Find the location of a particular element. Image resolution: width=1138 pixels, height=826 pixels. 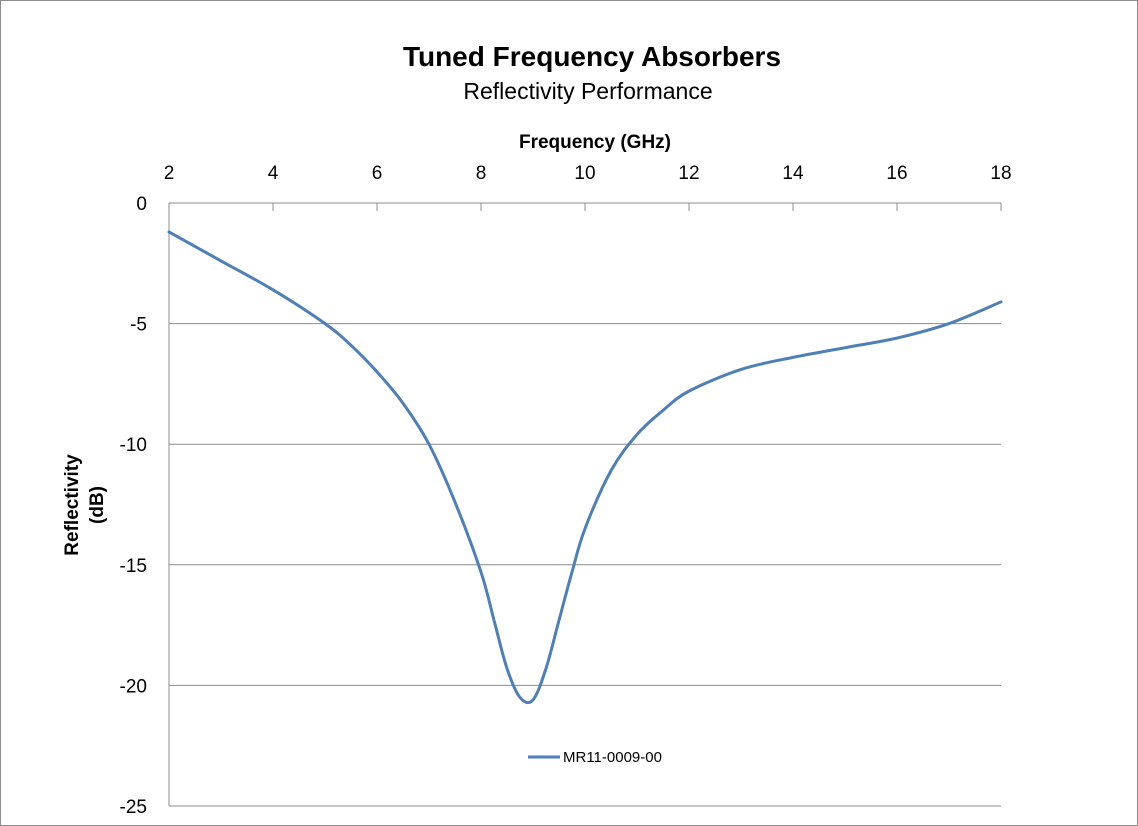

x-tick-label: 8 is located at coordinates (481, 173).